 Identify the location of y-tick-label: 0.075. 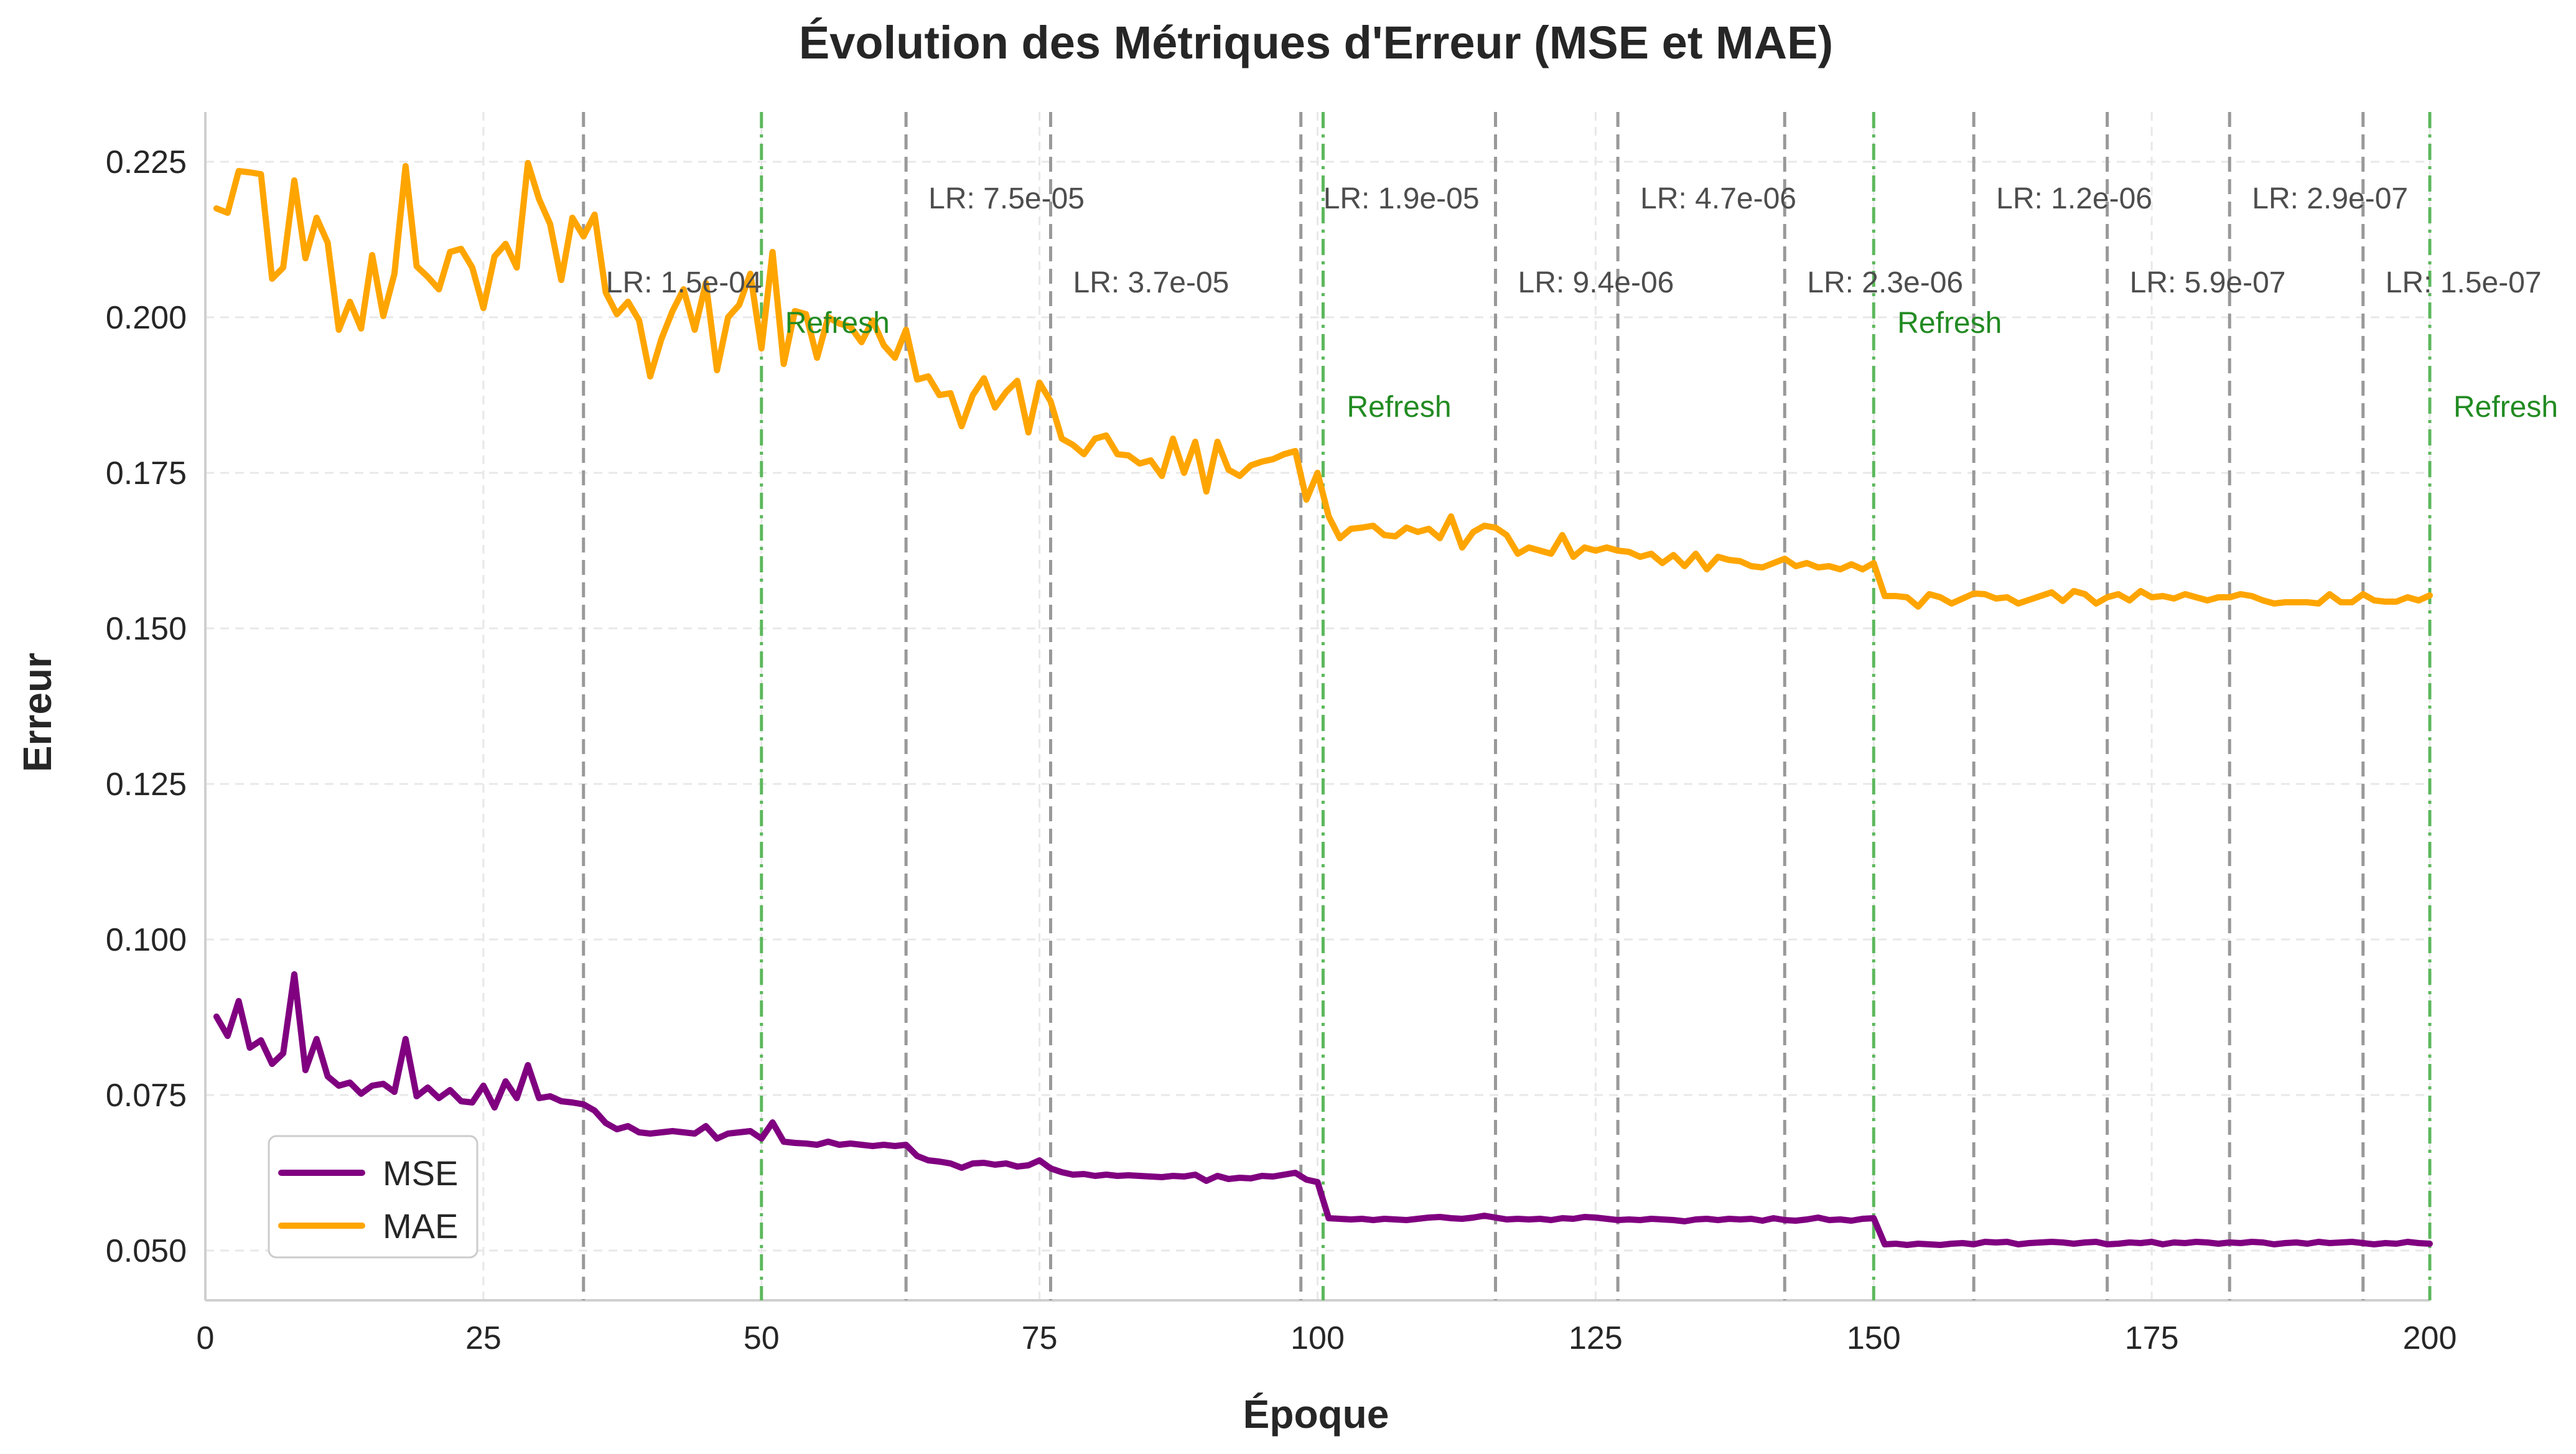
(146, 1096).